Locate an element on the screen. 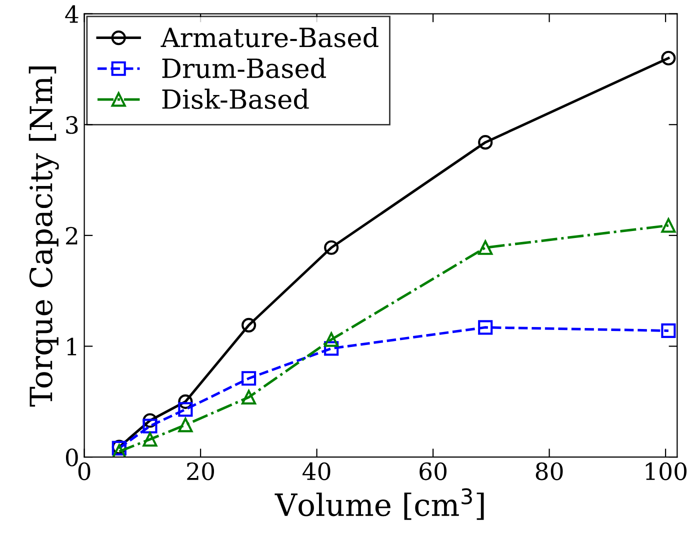 This screenshot has height=552, width=691. x-tick-label: 80 is located at coordinates (549, 471).